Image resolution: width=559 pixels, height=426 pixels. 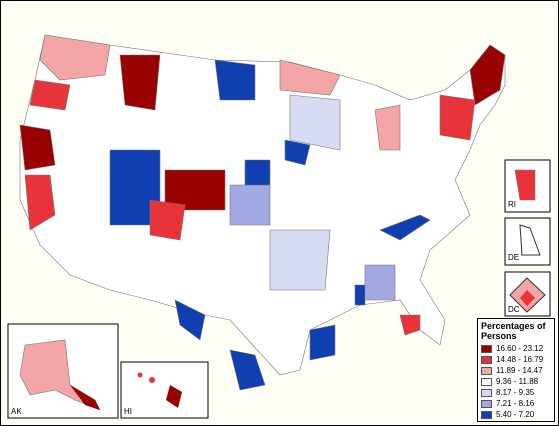 I want to click on legend-item: 7.21 - 8.16, so click(x=516, y=403).